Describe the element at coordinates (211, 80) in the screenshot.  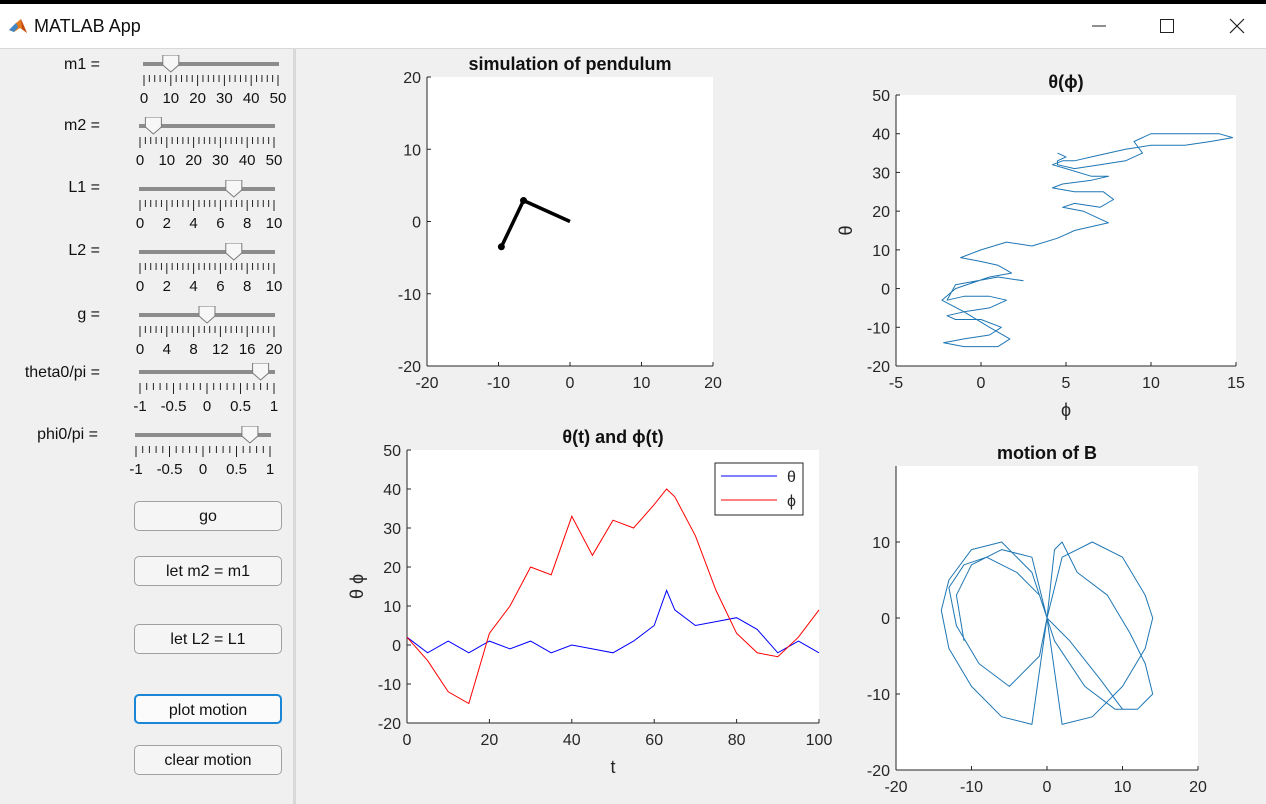
I see `m1-slider: 0 10 20 30 40 50` at that location.